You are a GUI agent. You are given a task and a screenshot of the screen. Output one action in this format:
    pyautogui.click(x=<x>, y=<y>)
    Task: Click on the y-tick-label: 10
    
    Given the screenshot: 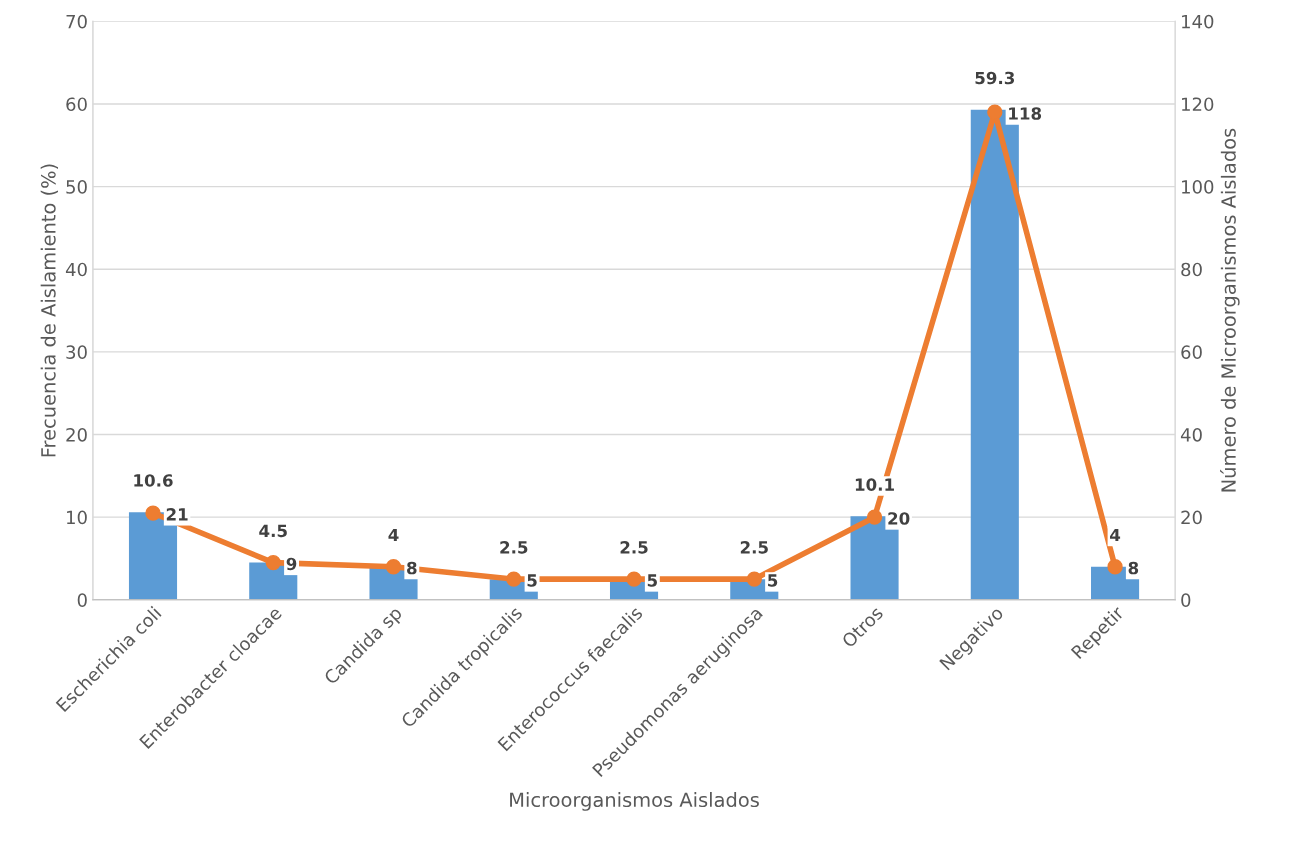 What is the action you would take?
    pyautogui.click(x=77, y=517)
    